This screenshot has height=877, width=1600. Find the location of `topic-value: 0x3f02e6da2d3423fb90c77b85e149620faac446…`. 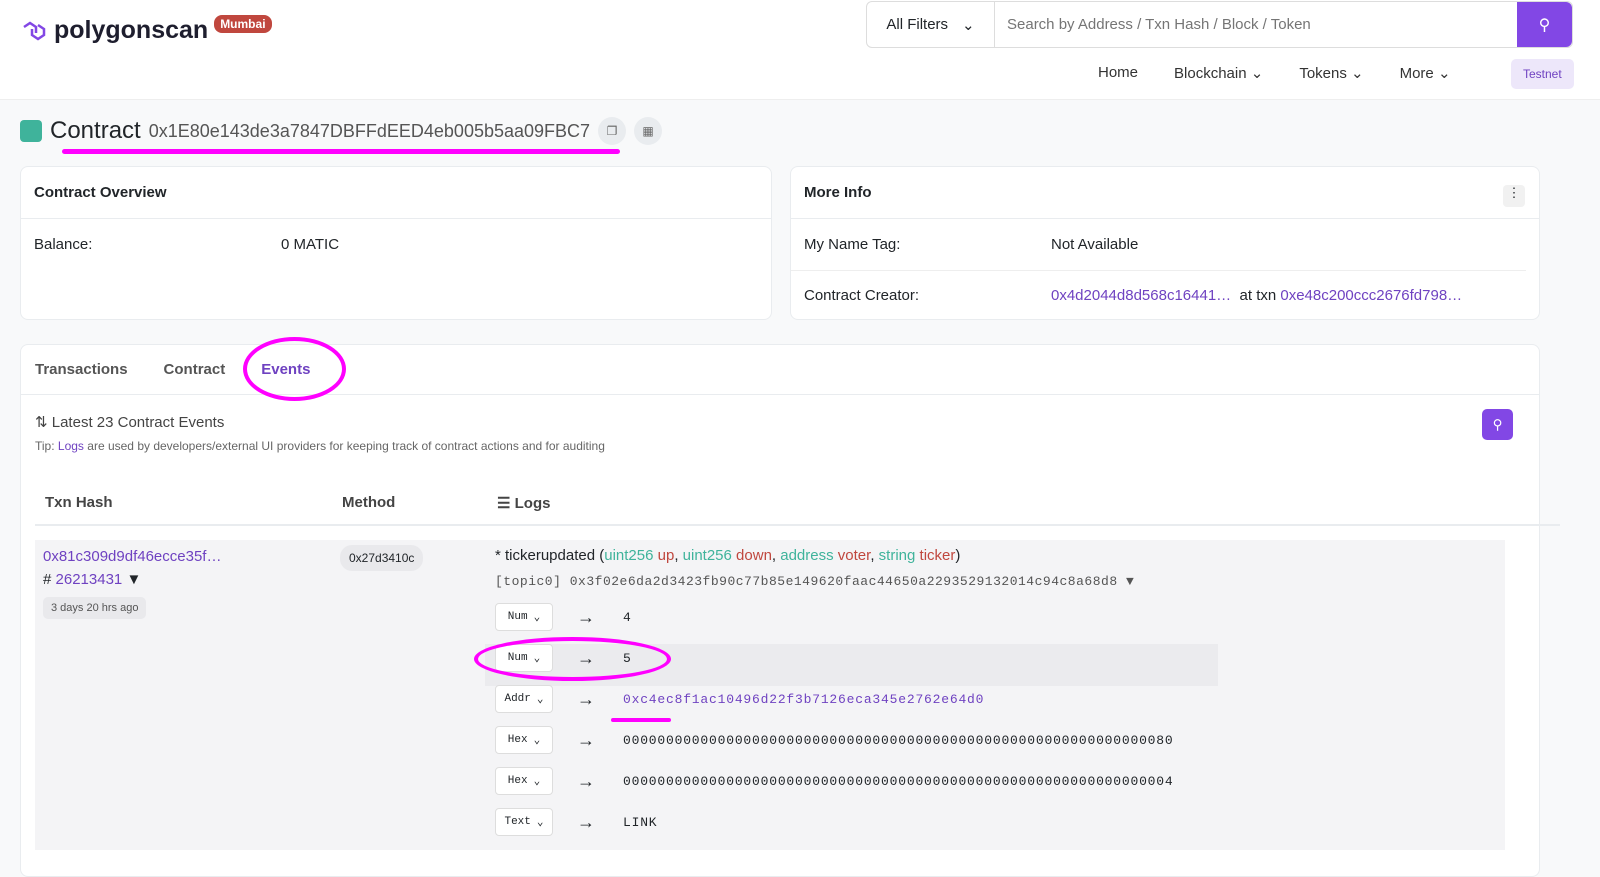

topic-value: 0x3f02e6da2d3423fb90c77b85e149620faac446… is located at coordinates (843, 581).